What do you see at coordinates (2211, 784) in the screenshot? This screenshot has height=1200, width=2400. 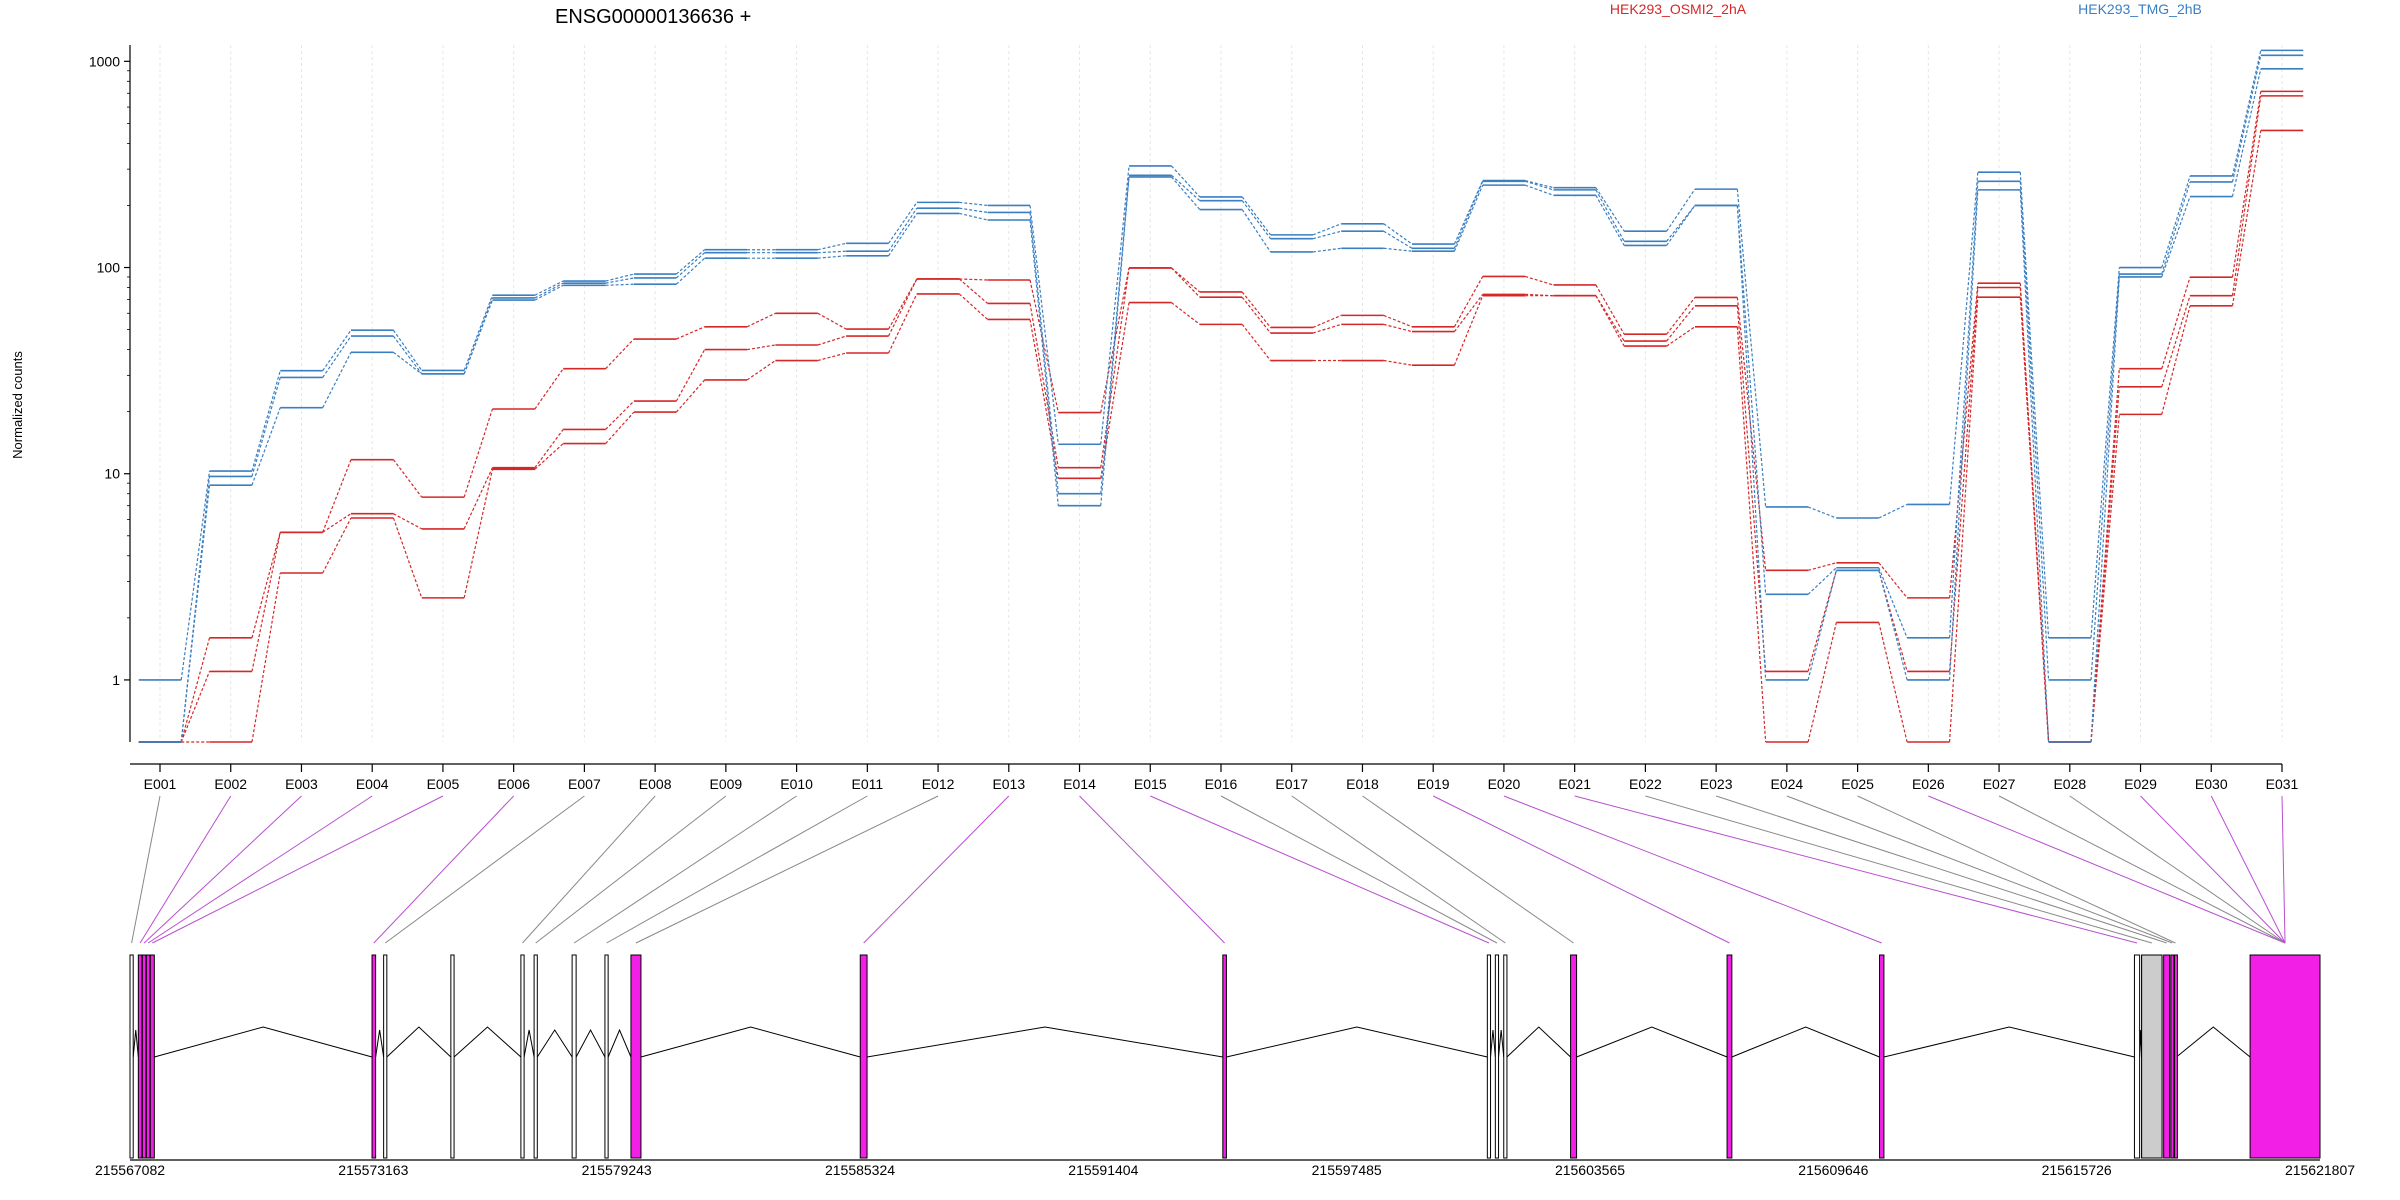 I see `x-tick-label-e030: E030` at bounding box center [2211, 784].